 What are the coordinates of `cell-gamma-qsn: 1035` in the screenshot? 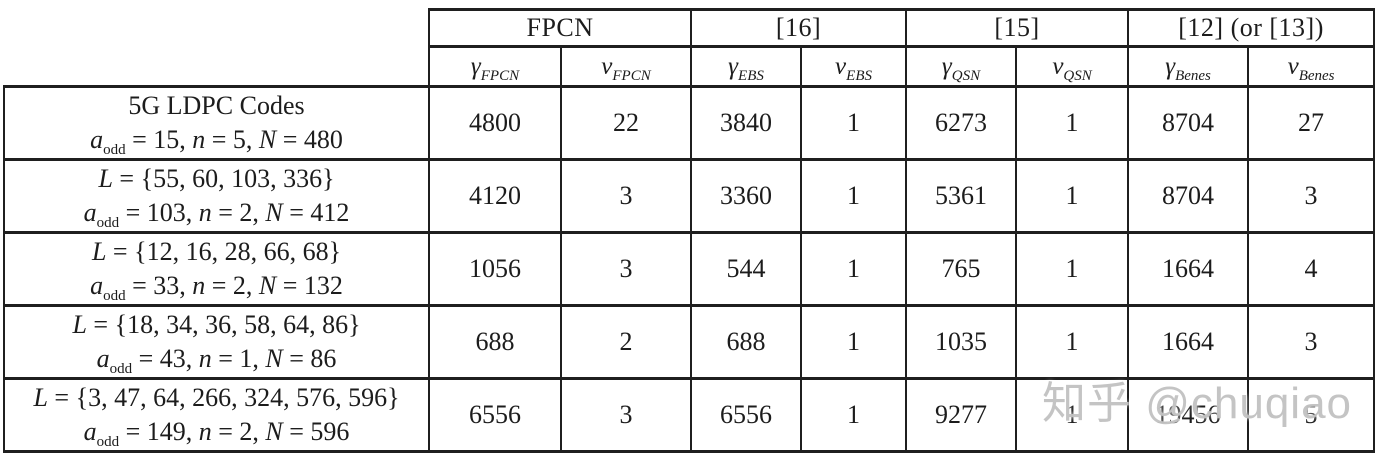 It's located at (961, 342).